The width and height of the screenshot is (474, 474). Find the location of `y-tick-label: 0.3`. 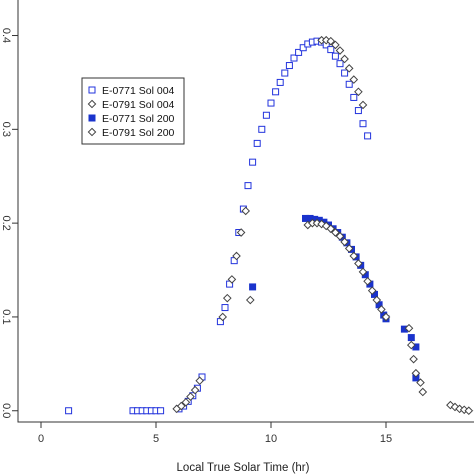

y-tick-label: 0.3 is located at coordinates (6, 129).